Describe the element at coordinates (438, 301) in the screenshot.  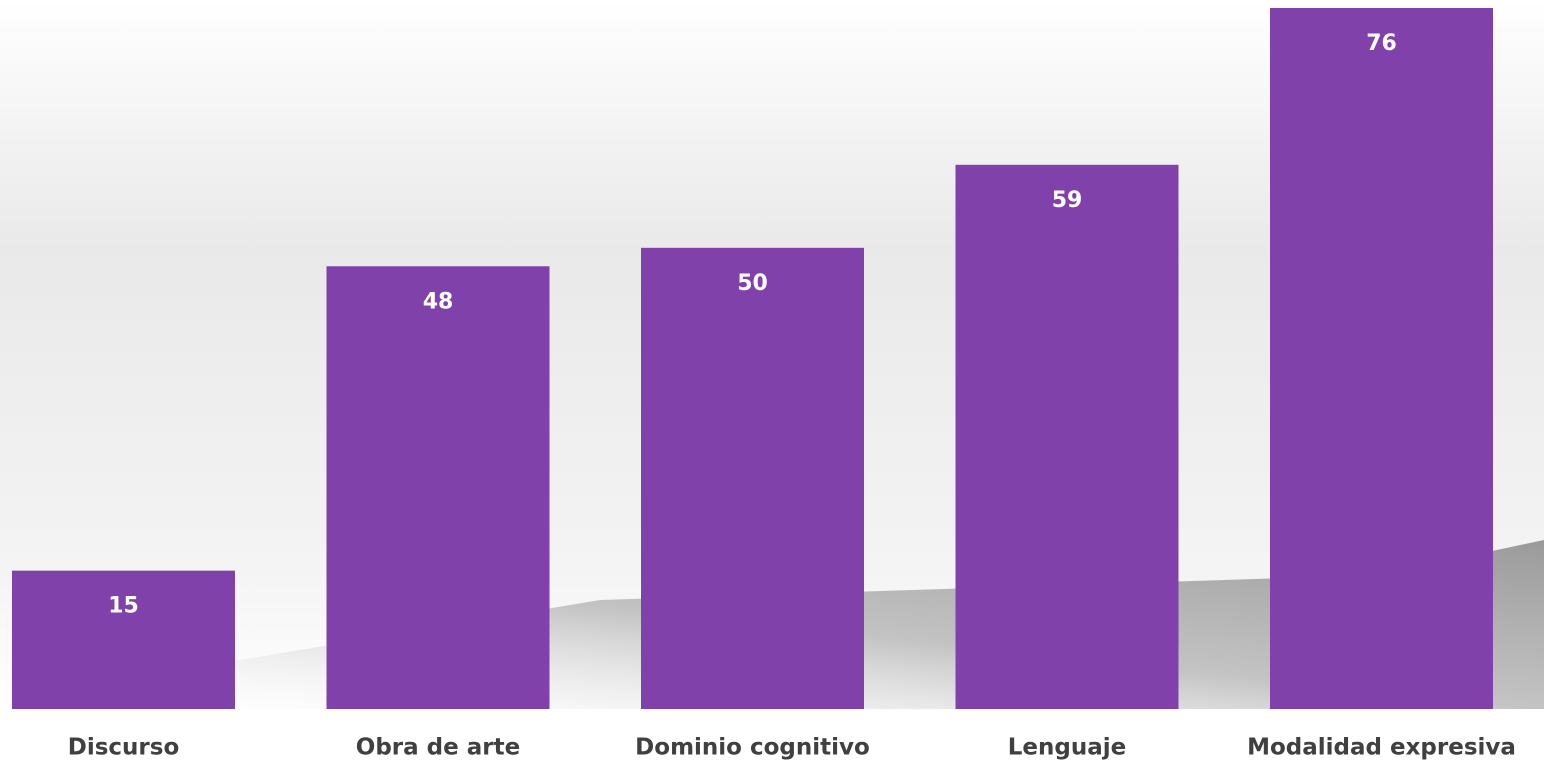
I see `value-label: 48` at that location.